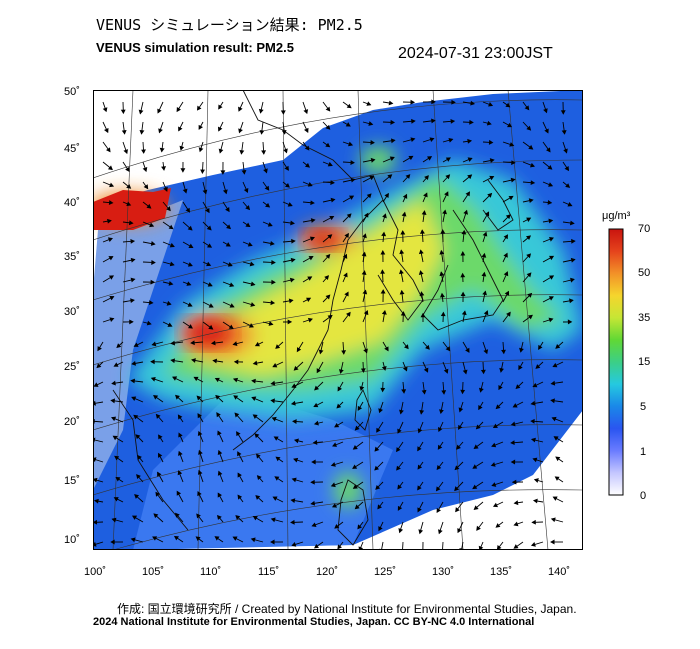 This screenshot has width=700, height=649. Describe the element at coordinates (150, 460) in the screenshot. I see `indochina-coast` at that location.